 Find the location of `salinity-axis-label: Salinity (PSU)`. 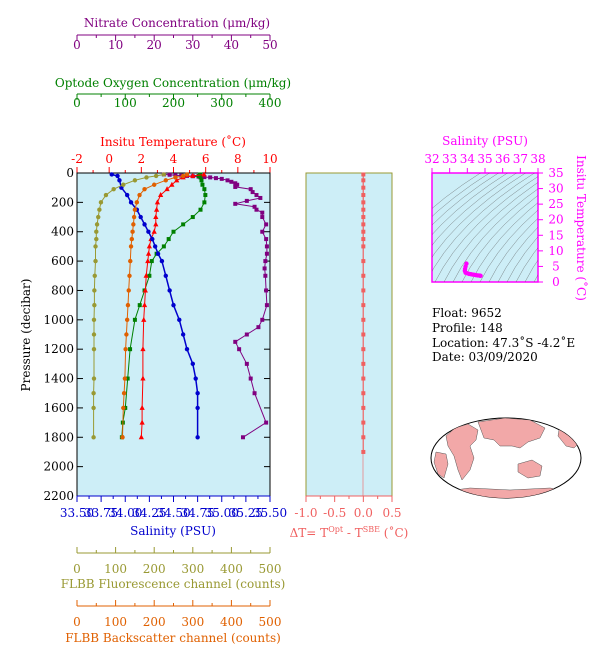

salinity-axis-label: Salinity (PSU) is located at coordinates (173, 531).